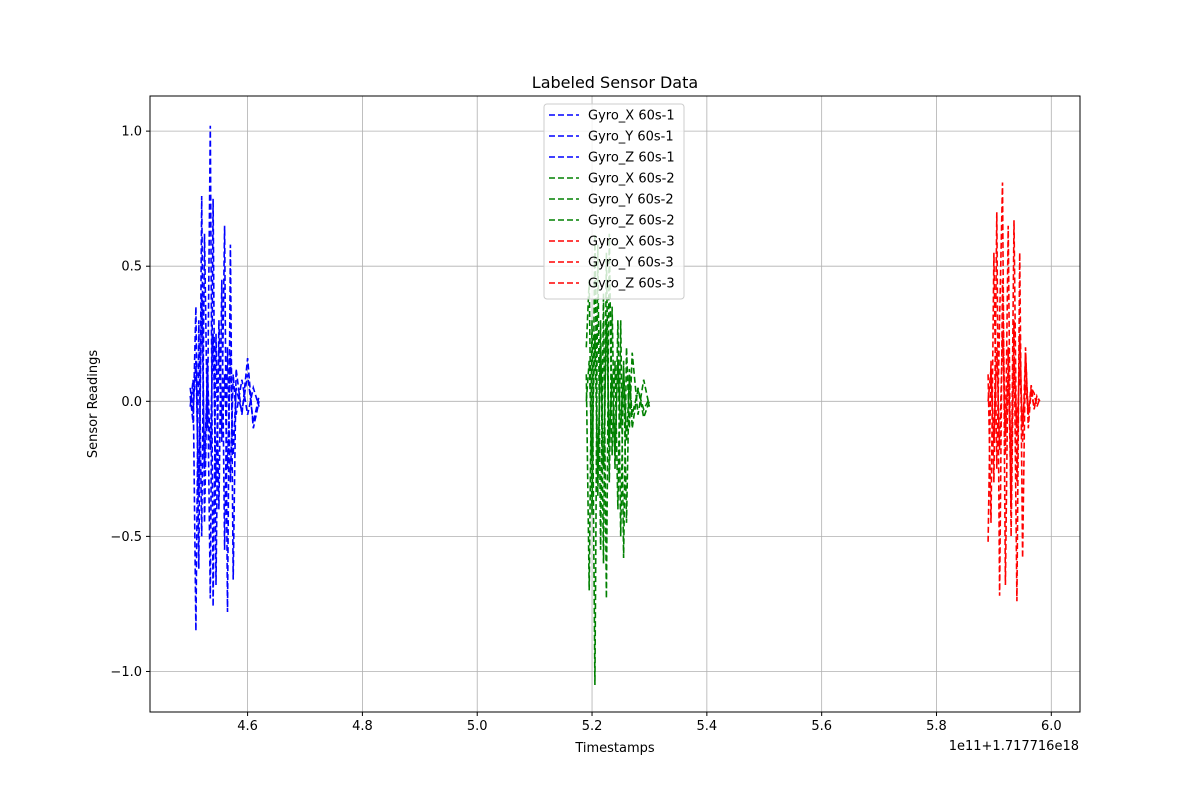  I want to click on x-tick-label: 4.8, so click(362, 726).